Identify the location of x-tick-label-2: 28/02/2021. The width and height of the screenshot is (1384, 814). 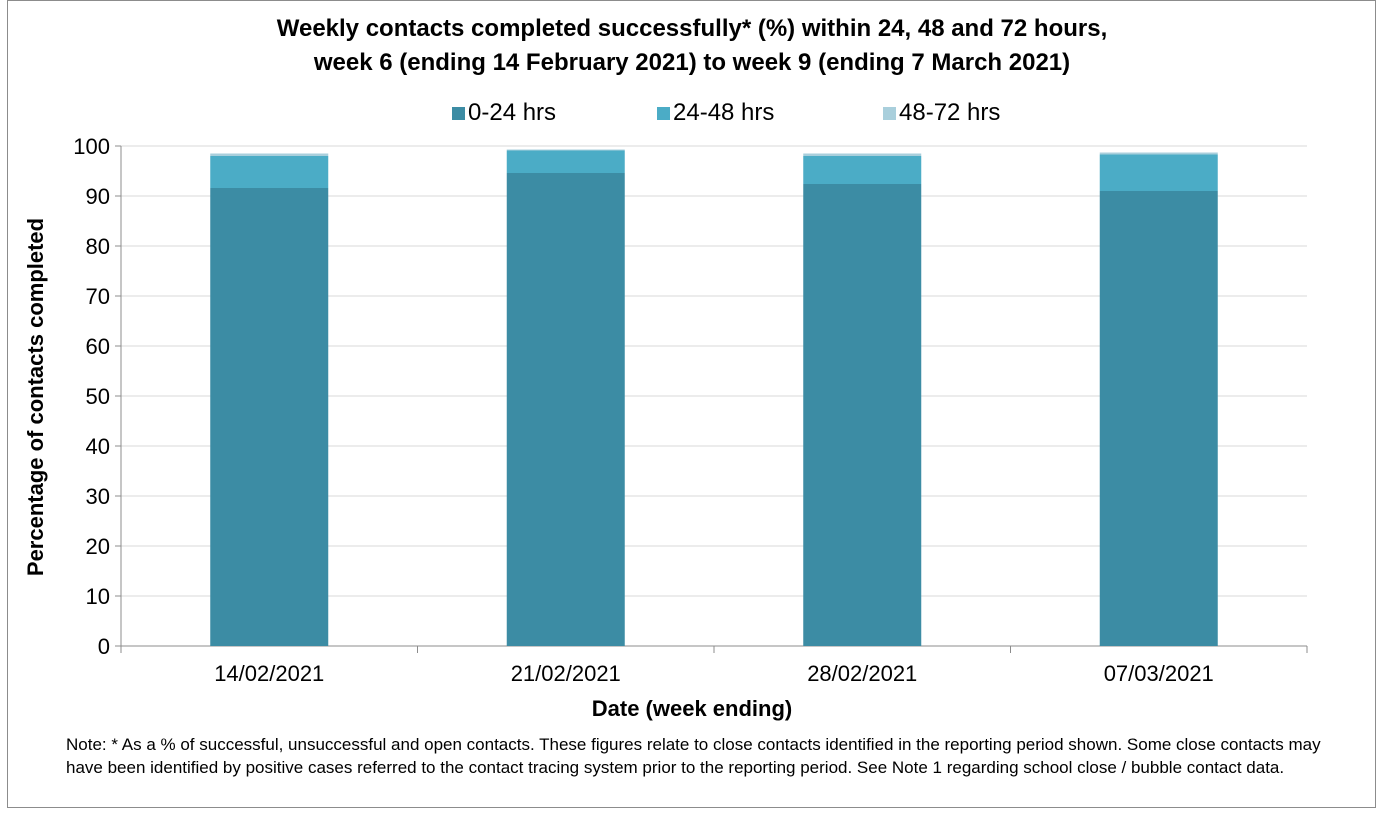
(862, 673).